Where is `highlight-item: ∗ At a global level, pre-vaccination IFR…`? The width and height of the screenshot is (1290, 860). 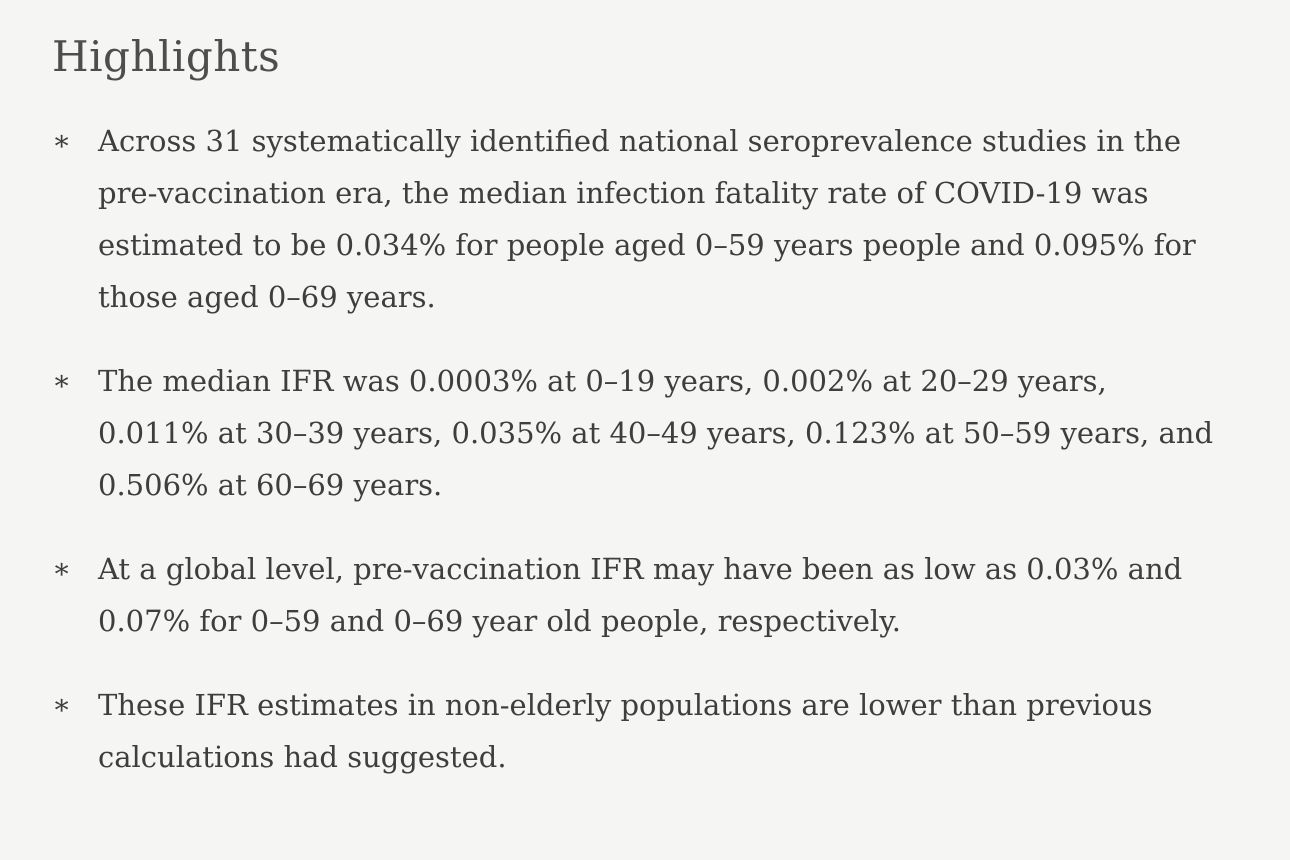 highlight-item: ∗ At a global level, pre-vaccination IFR… is located at coordinates (645, 595).